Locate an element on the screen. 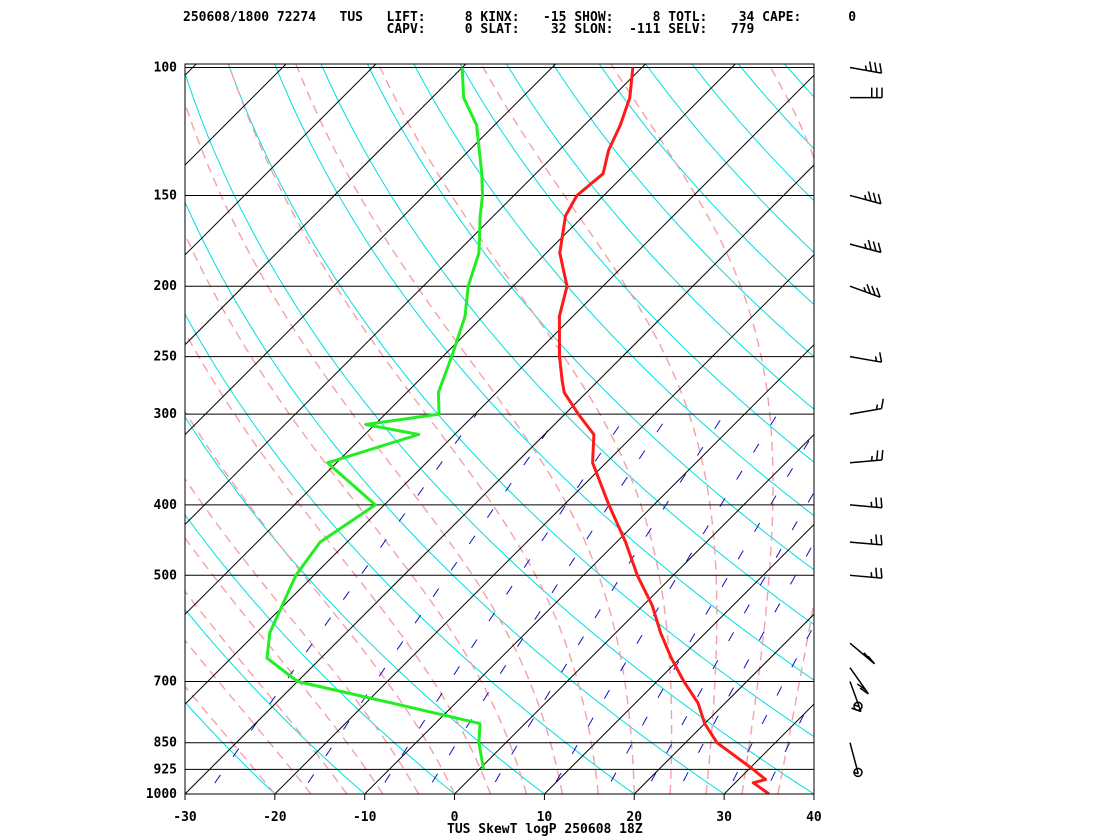 Image resolution: width=1120 pixels, height=840 pixels. pressure-tick-label: 250 is located at coordinates (166, 357).